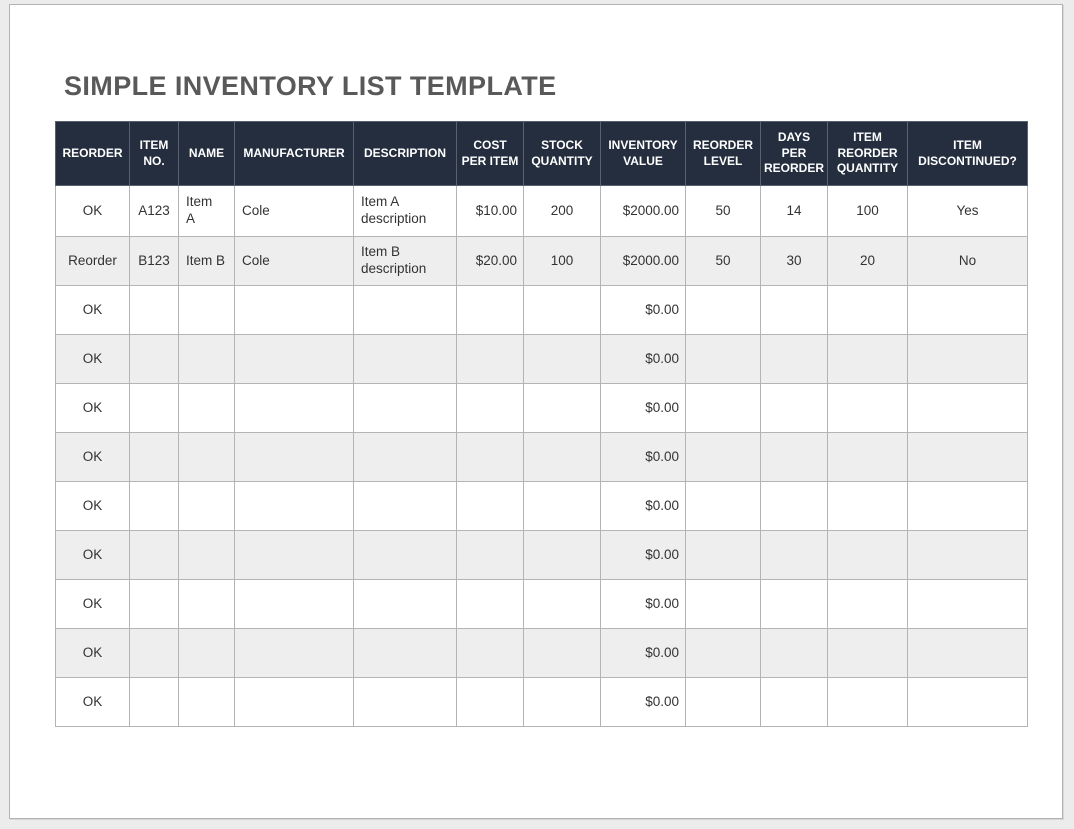 The width and height of the screenshot is (1074, 829). I want to click on cell-item_discontinued: No, so click(967, 261).